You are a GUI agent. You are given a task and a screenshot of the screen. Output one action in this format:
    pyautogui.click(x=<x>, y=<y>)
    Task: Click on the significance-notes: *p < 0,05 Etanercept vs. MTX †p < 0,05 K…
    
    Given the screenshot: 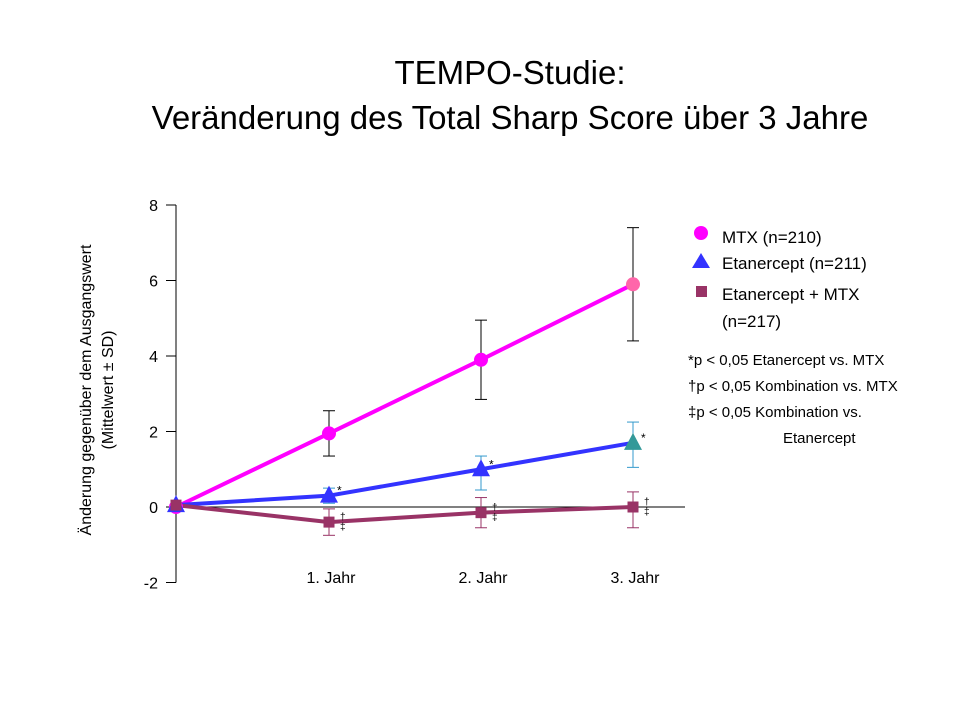 What is the action you would take?
    pyautogui.click(x=793, y=399)
    